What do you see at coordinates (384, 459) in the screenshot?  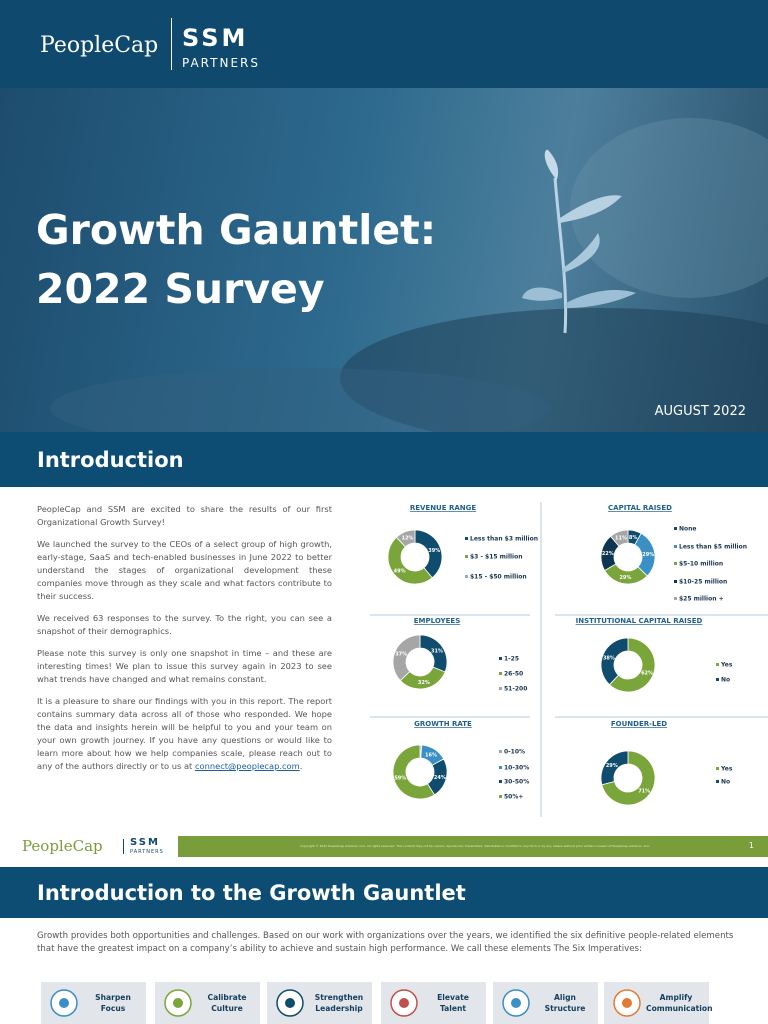 I see `section-band: Introduction` at bounding box center [384, 459].